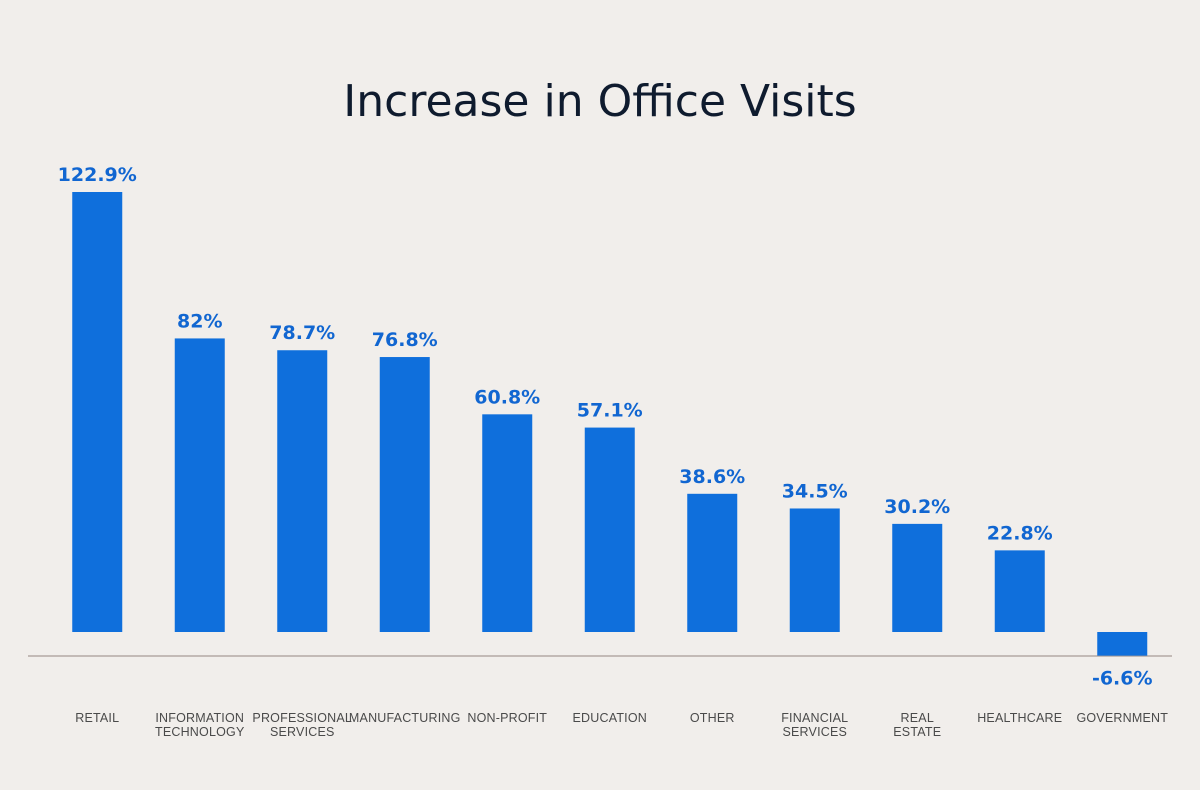 Image resolution: width=1200 pixels, height=790 pixels. Describe the element at coordinates (405, 718) in the screenshot. I see `category-label: MANUFACTURING` at that location.